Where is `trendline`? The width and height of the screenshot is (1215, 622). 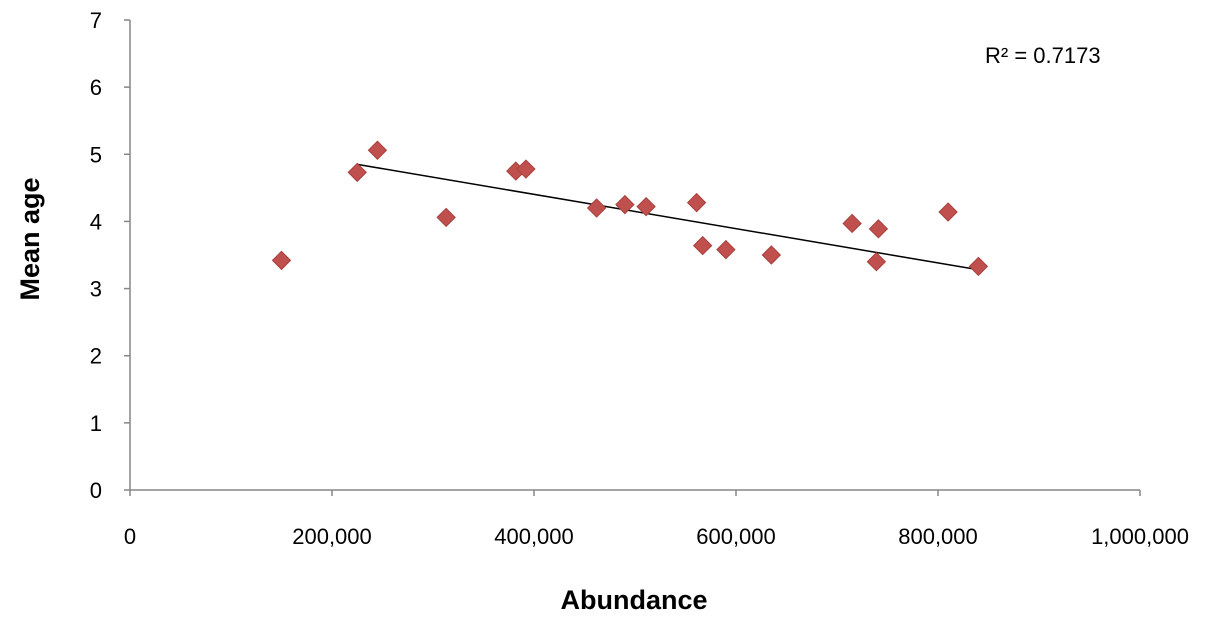 trendline is located at coordinates (668, 217).